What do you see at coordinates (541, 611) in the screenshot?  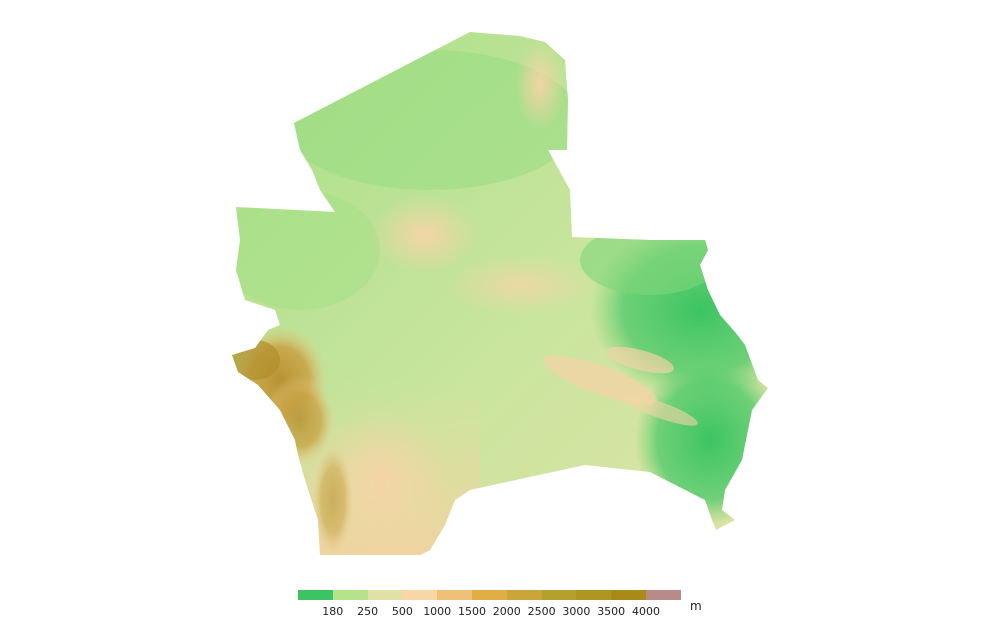 I see `legend-tick-label: 2500` at bounding box center [541, 611].